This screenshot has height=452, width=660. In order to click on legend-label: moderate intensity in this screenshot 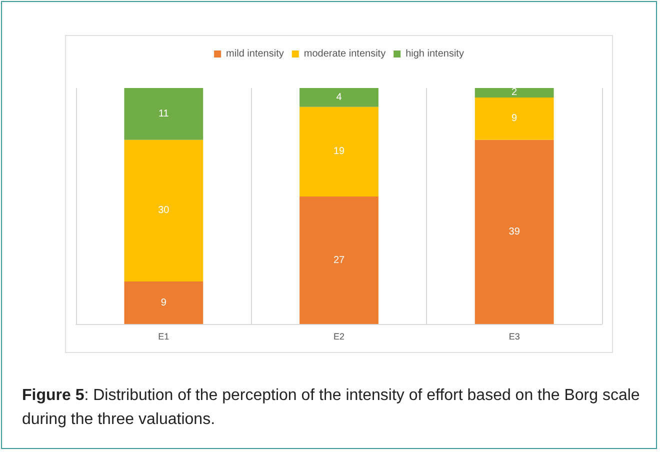, I will do `click(345, 54)`.